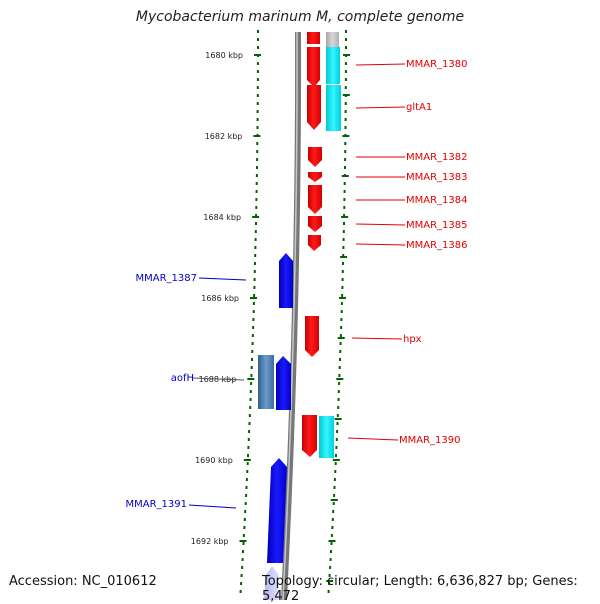 The width and height of the screenshot is (600, 604). I want to click on gene-arrow-hpx, so click(312, 336).